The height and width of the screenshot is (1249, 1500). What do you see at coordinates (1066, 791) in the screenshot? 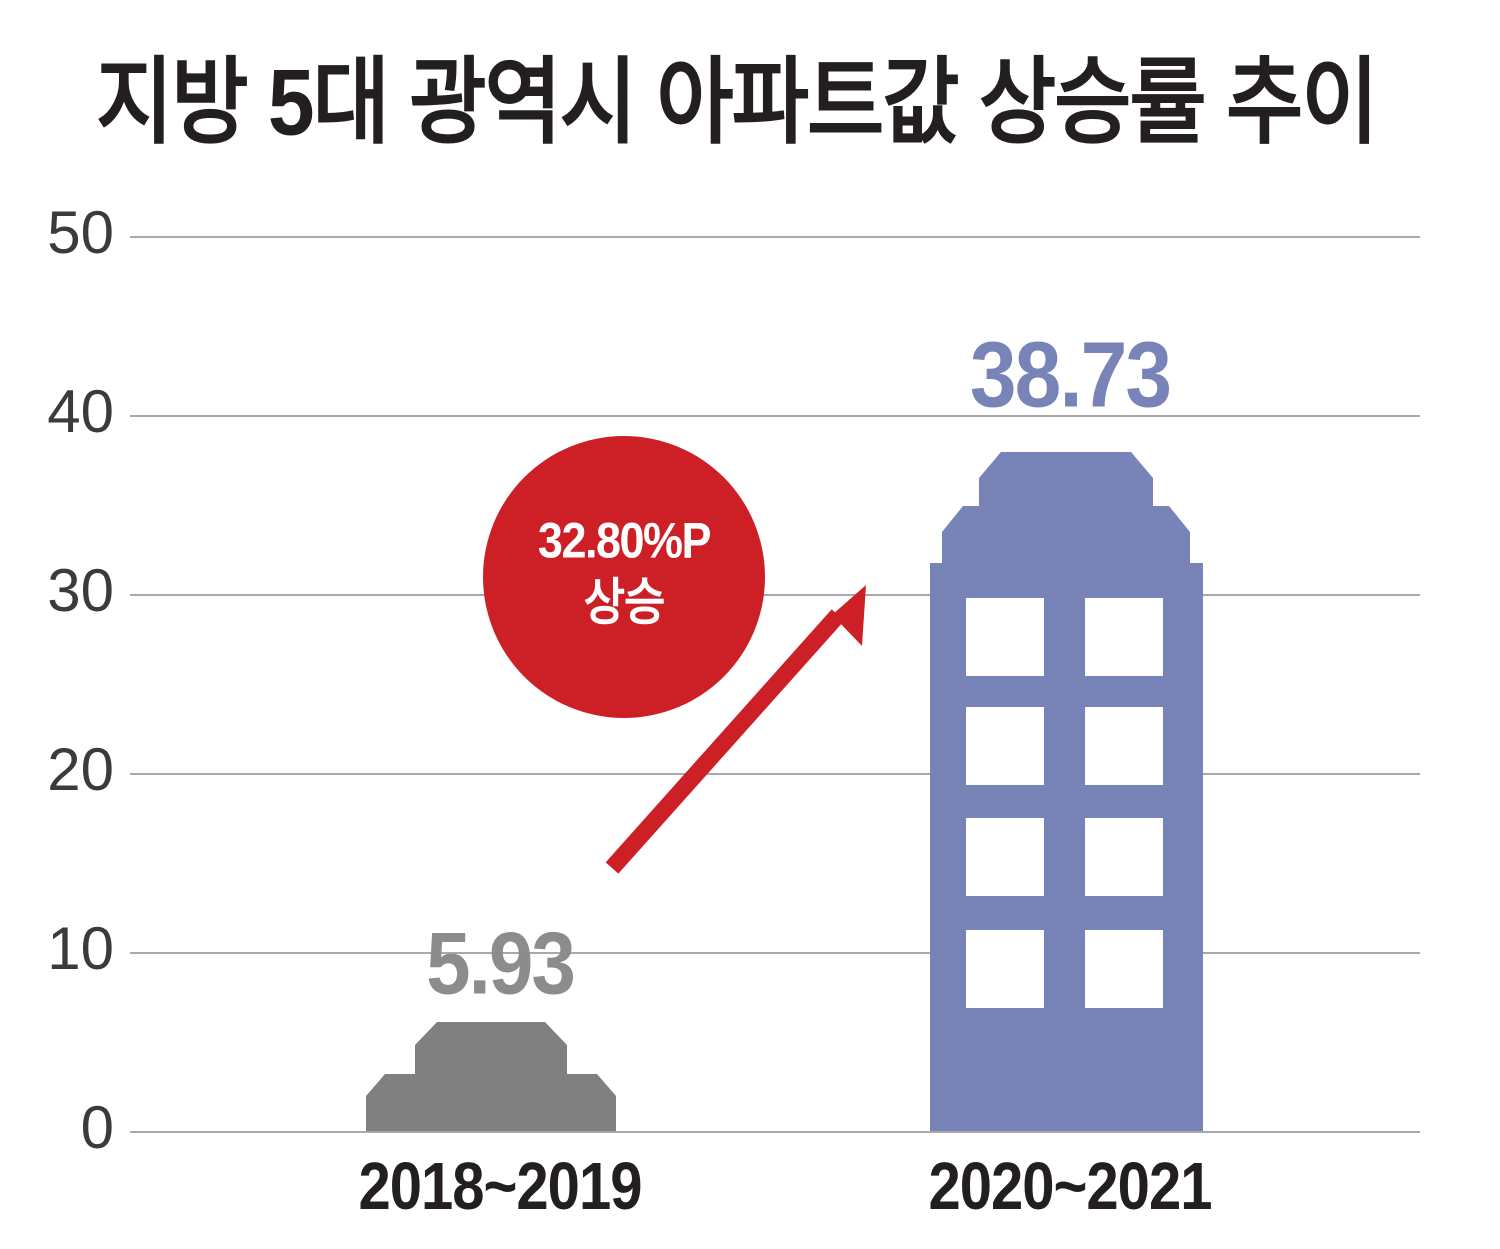
I see `bar-2020-2021` at bounding box center [1066, 791].